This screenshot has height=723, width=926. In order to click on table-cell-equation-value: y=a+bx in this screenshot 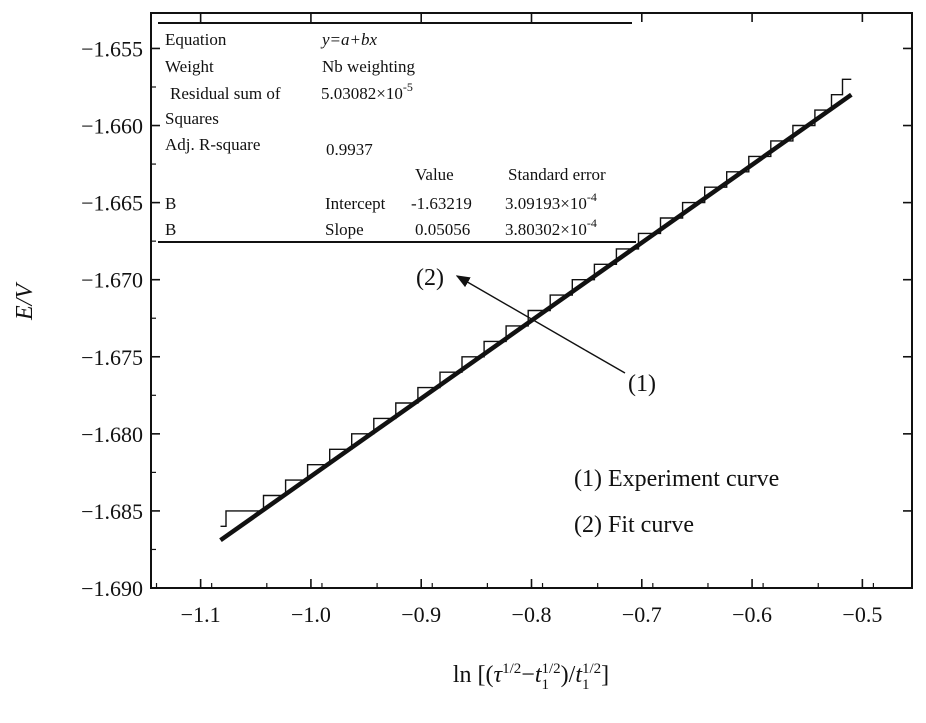, I will do `click(348, 39)`.